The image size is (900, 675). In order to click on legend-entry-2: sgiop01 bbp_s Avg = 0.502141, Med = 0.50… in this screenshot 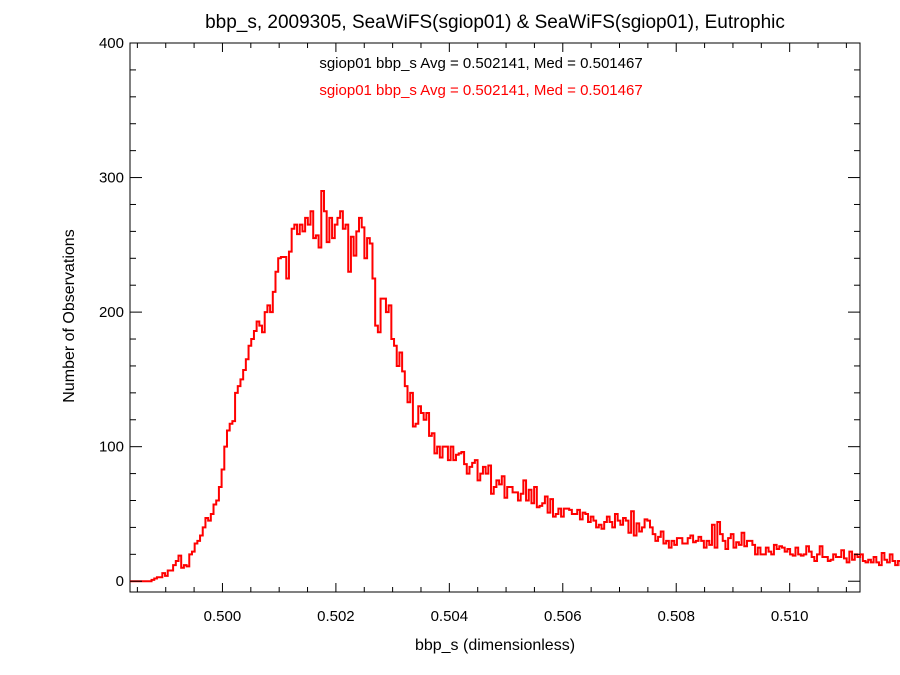, I will do `click(480, 90)`.